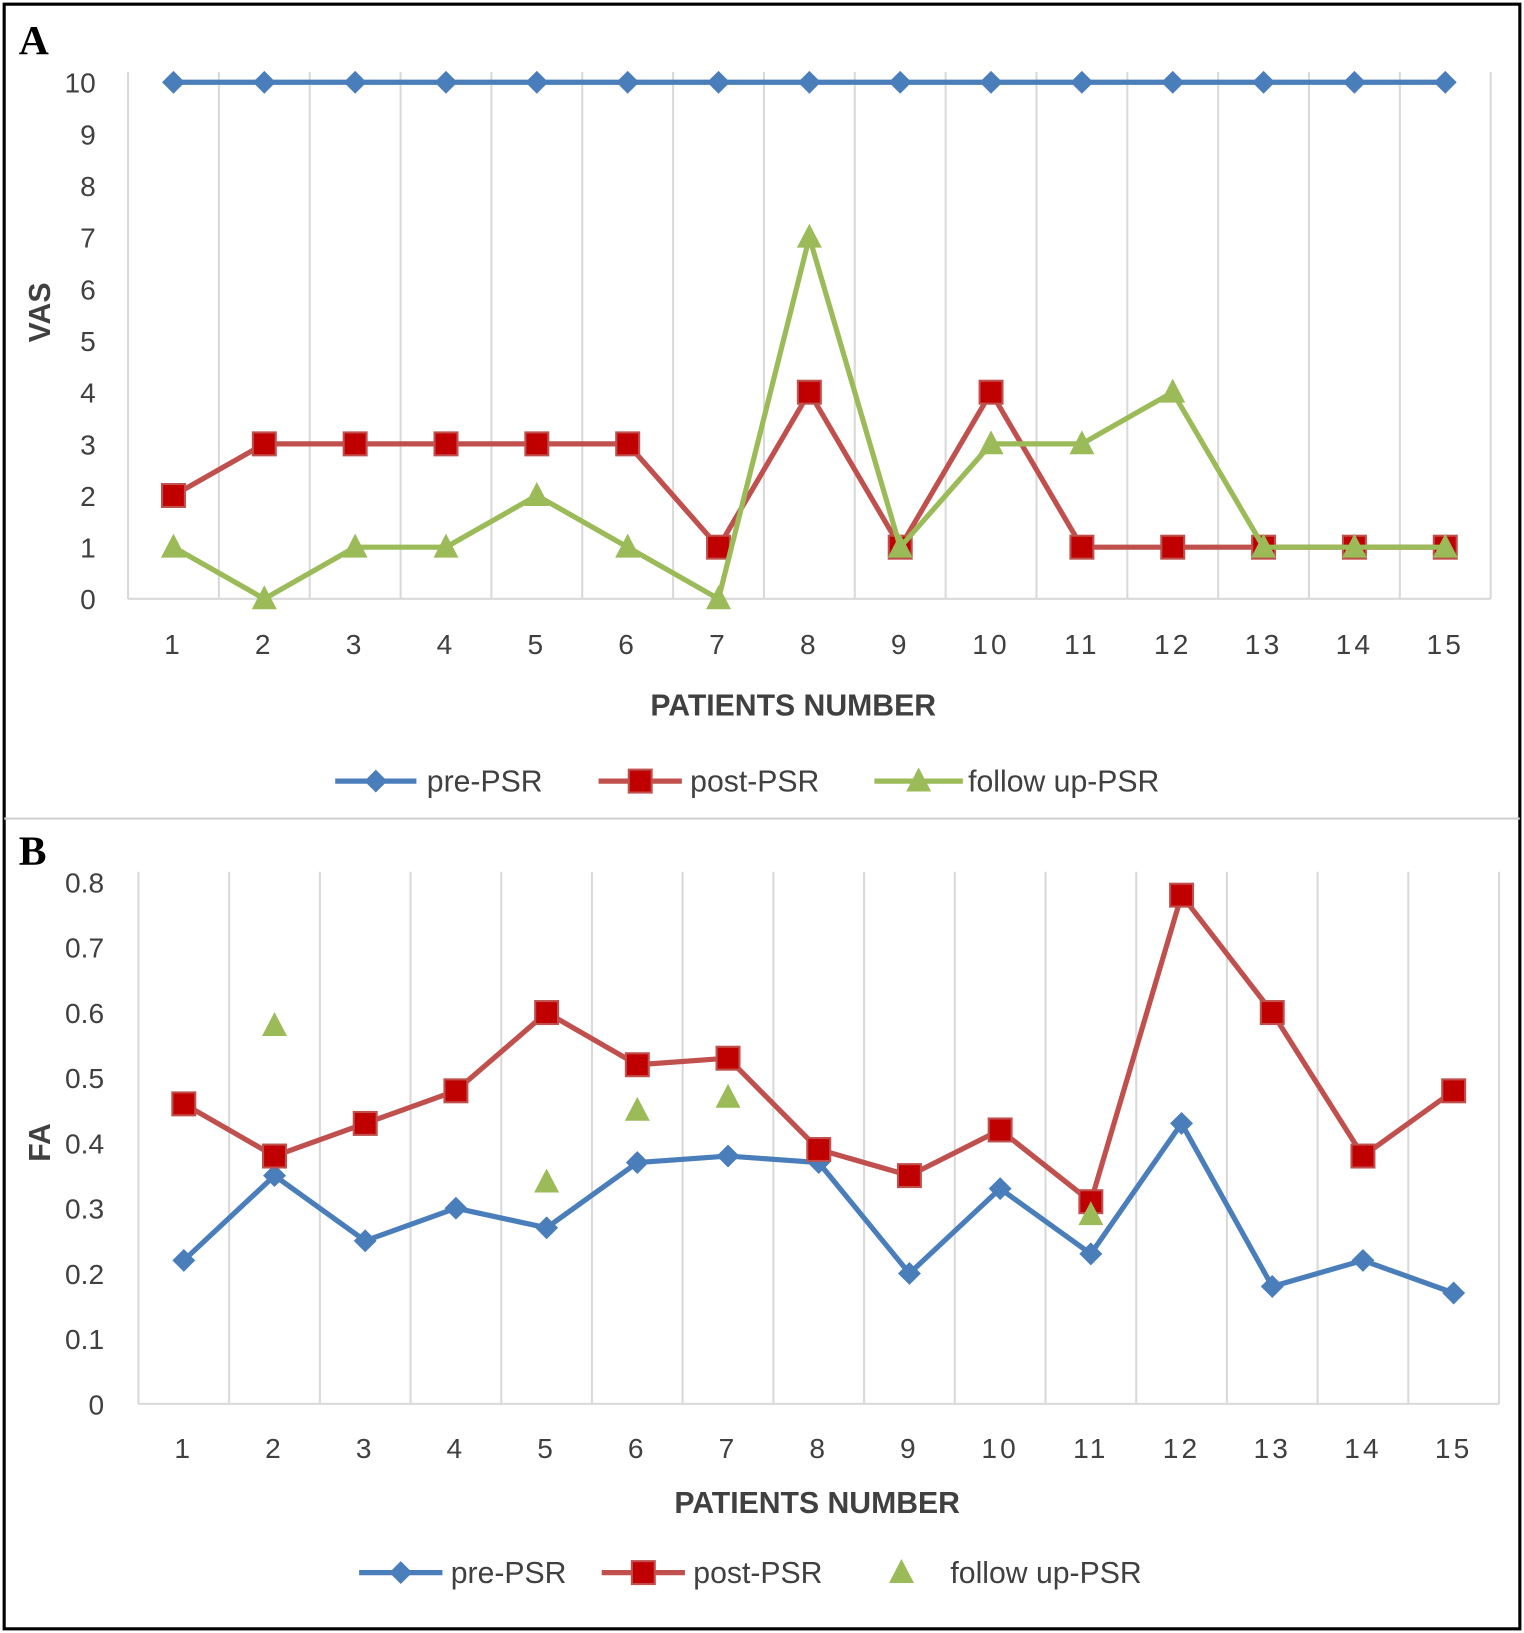 Image resolution: width=1524 pixels, height=1633 pixels. I want to click on y-tick-label: 2, so click(88, 496).